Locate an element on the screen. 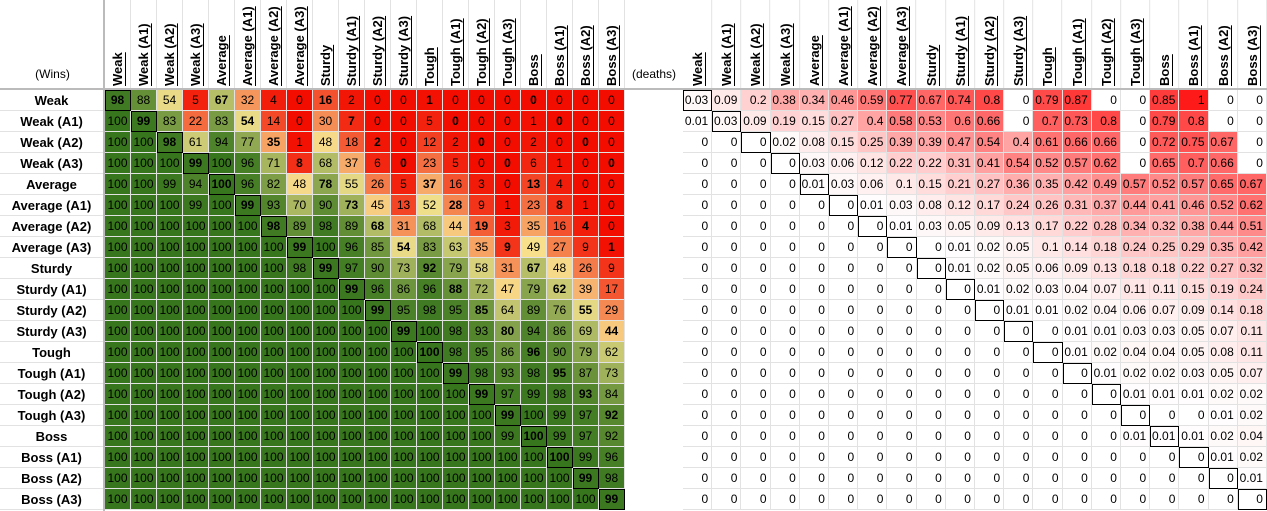  deaths-cell: 0.62 is located at coordinates (1106, 163).